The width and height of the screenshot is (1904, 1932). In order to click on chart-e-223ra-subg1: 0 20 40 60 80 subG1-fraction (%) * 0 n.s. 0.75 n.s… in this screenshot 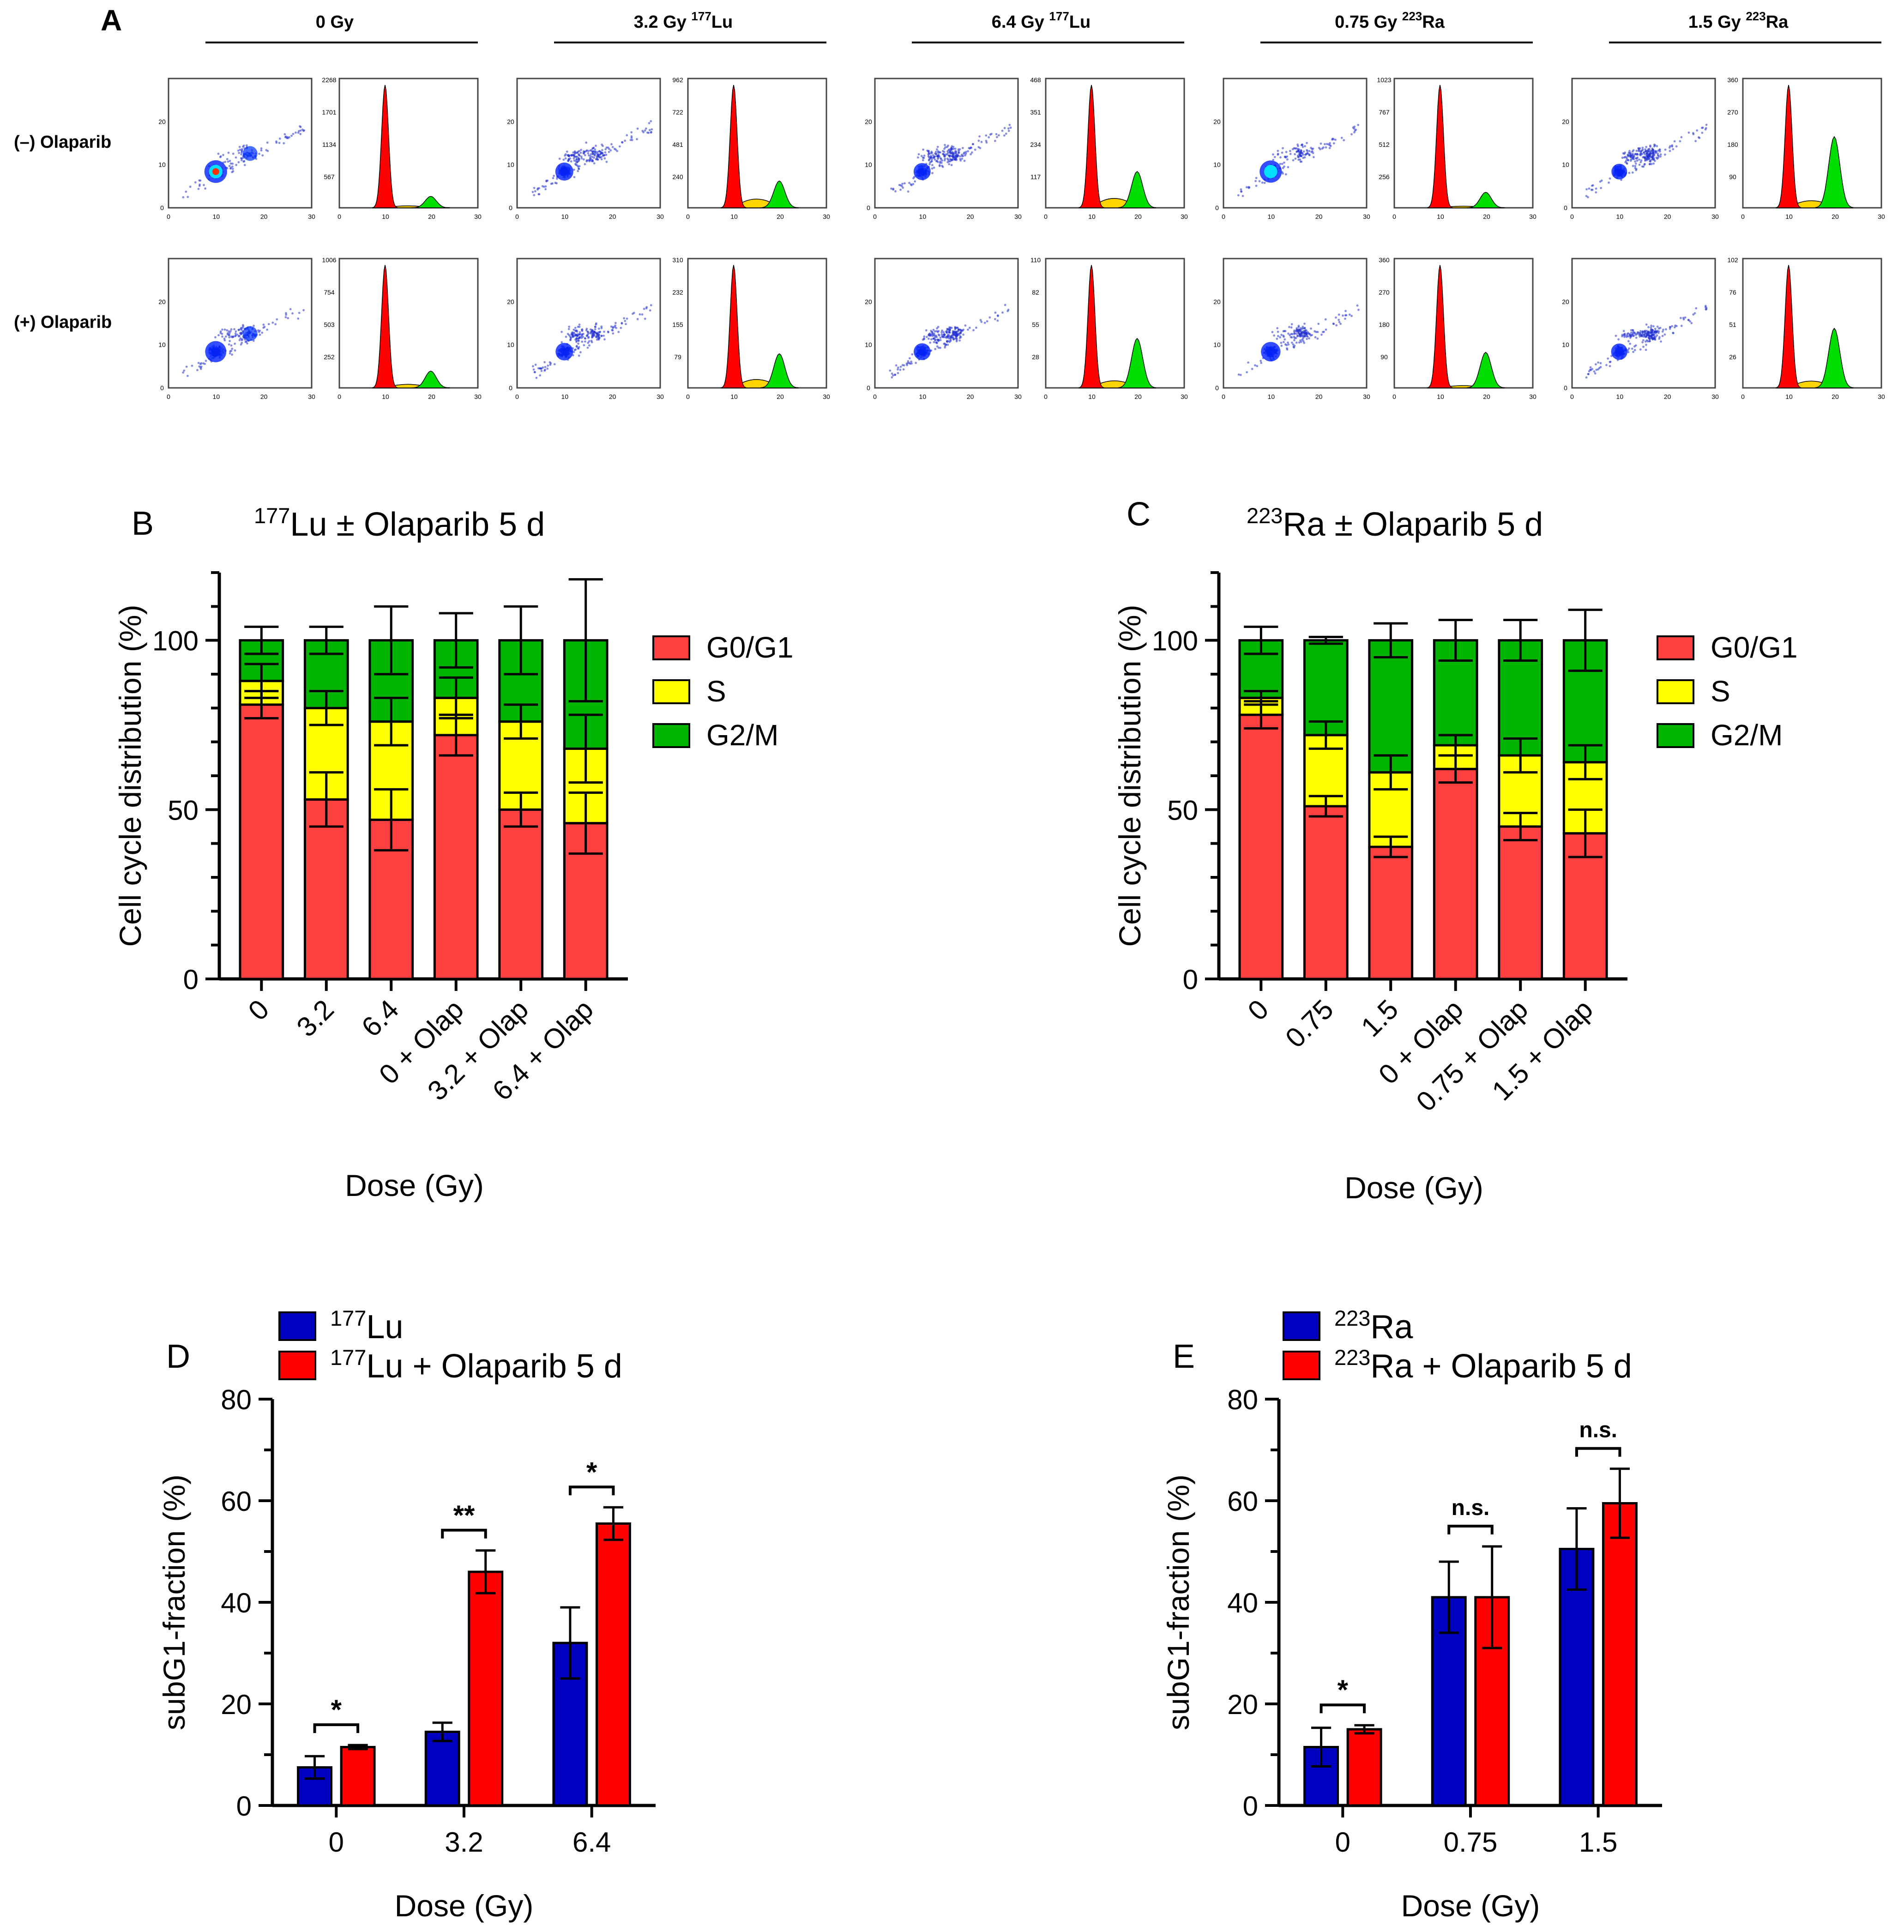, I will do `click(1411, 1615)`.